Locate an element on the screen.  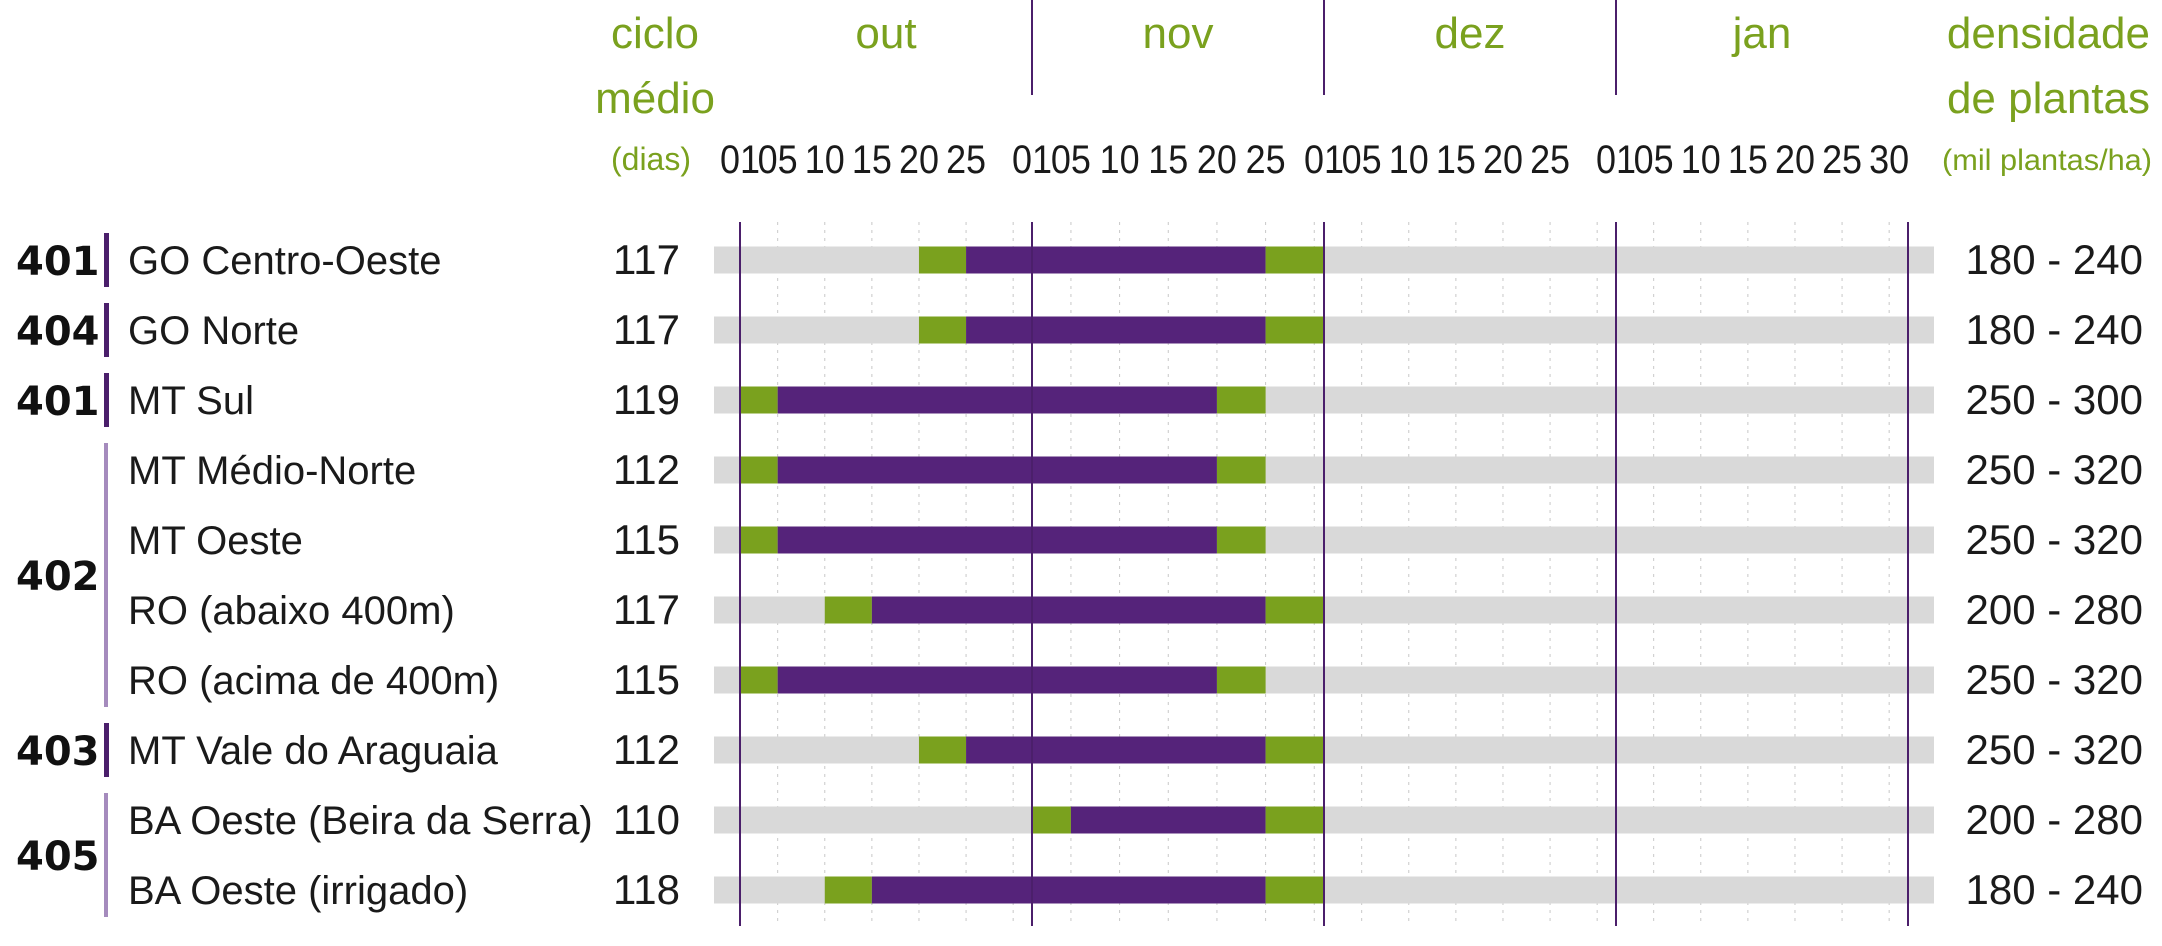
month-label: nov is located at coordinates (1178, 33).